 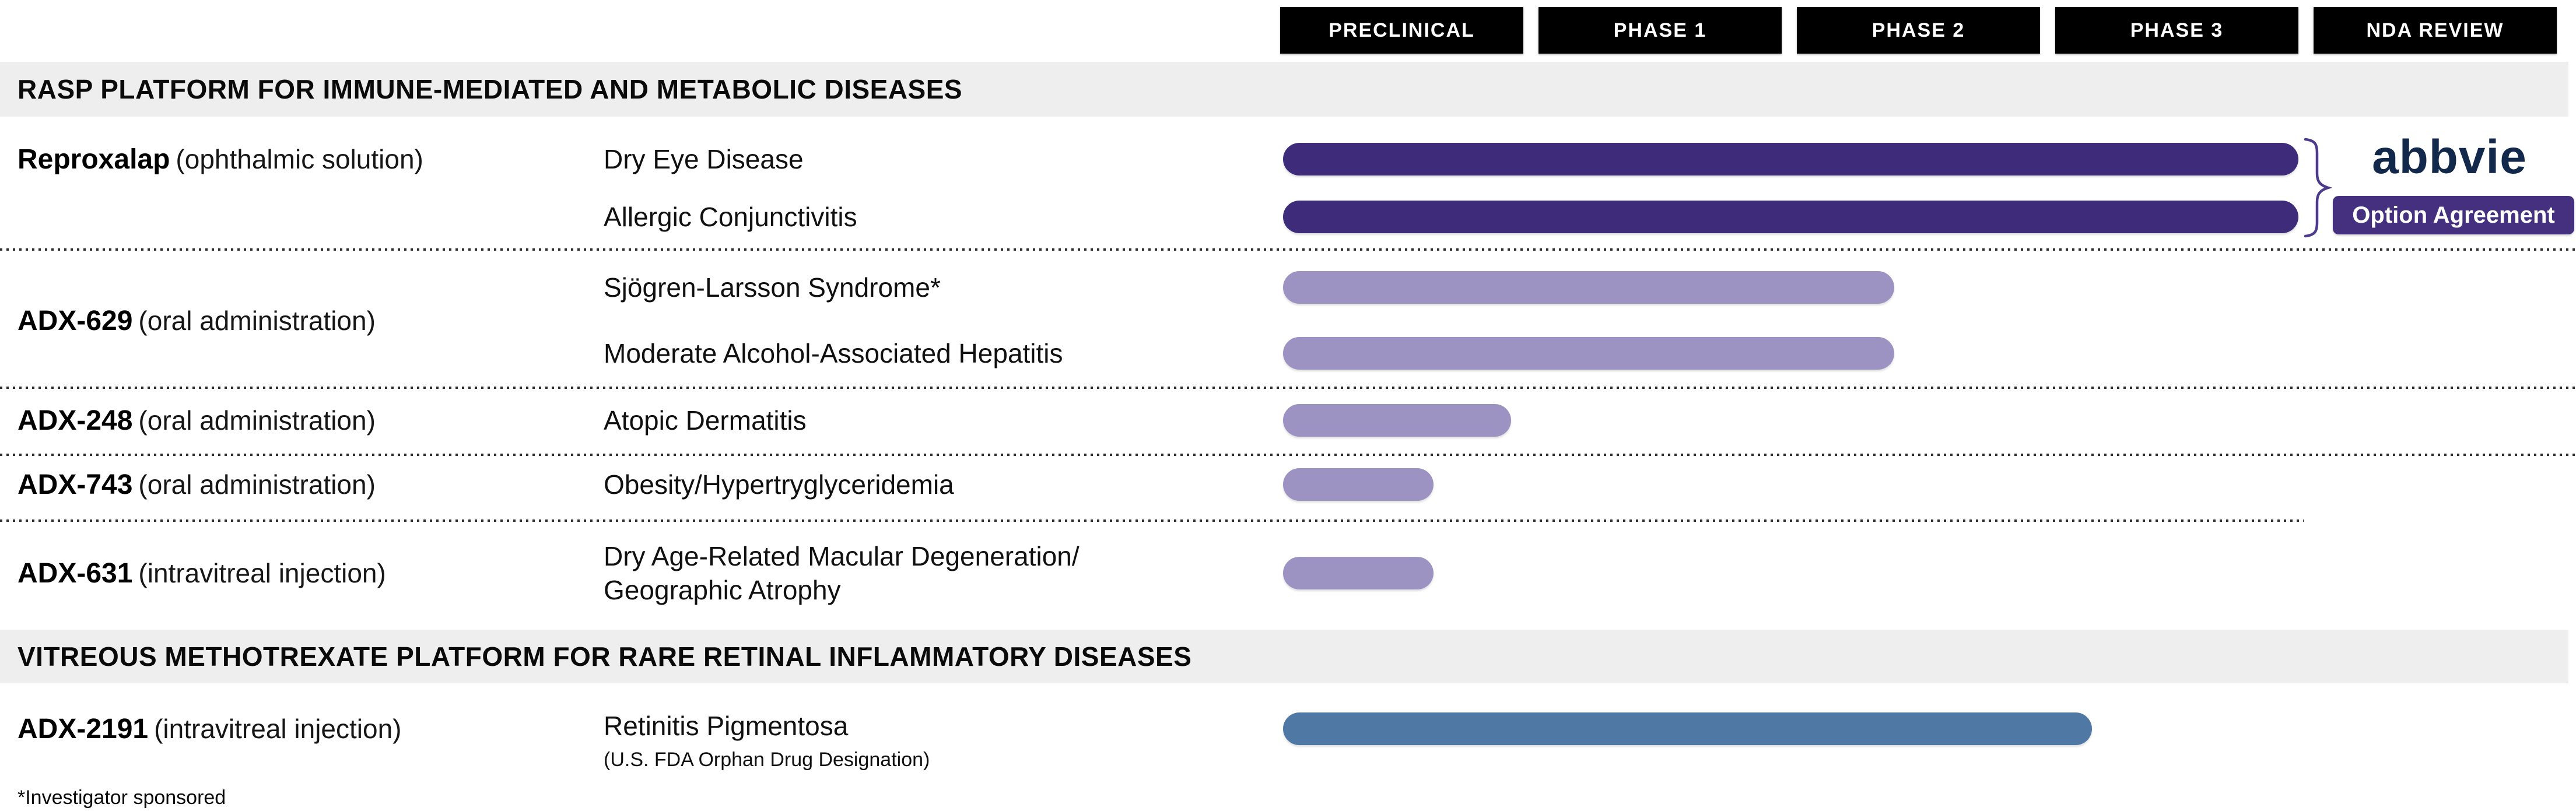 I want to click on program-adx-2191: ADX-2191 (intravitreal injection), so click(x=209, y=729).